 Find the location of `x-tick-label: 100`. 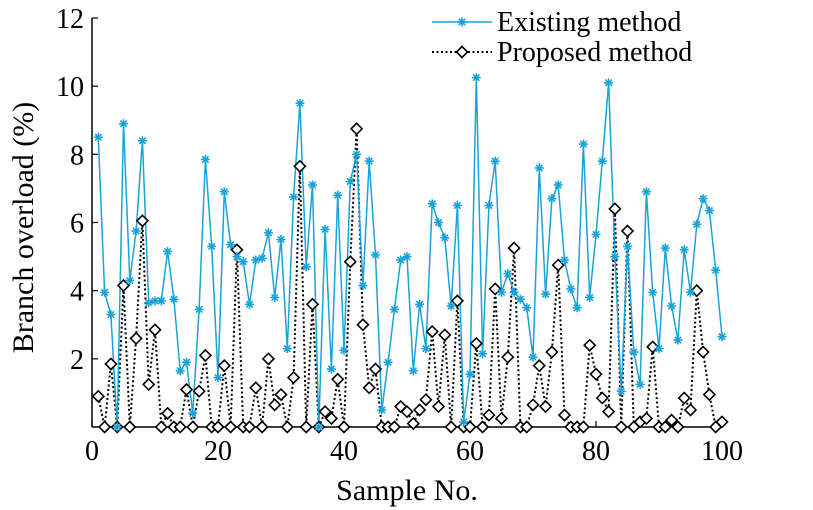

x-tick-label: 100 is located at coordinates (722, 451).